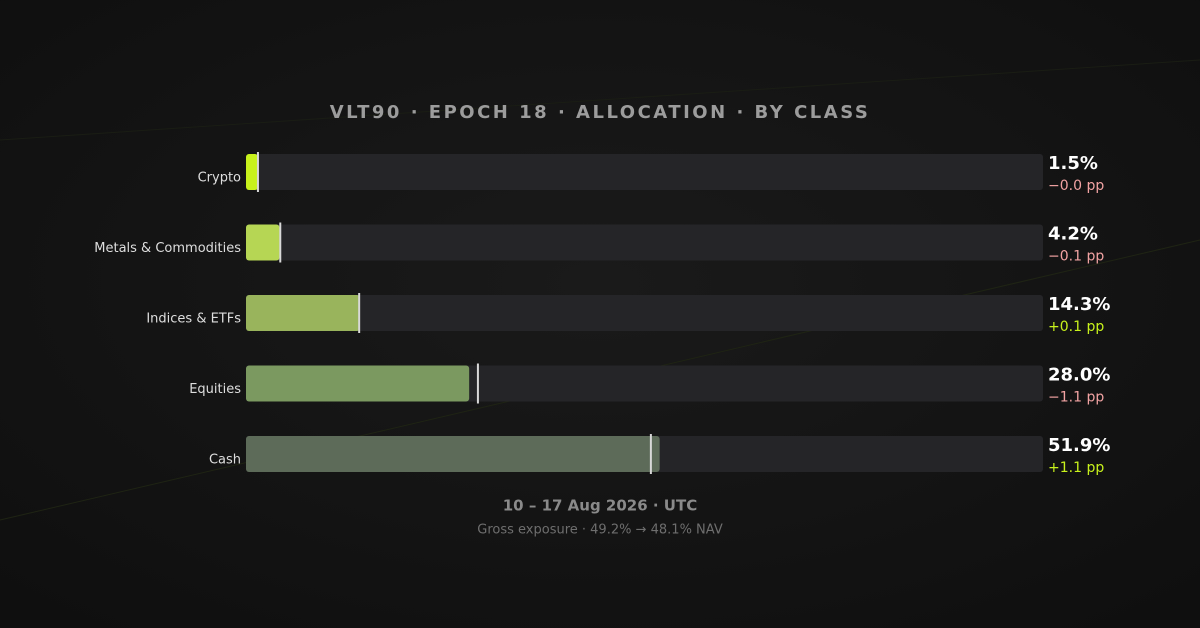 The width and height of the screenshot is (1200, 628). Describe the element at coordinates (193, 319) in the screenshot. I see `category-label: Indices & ETFs` at that location.